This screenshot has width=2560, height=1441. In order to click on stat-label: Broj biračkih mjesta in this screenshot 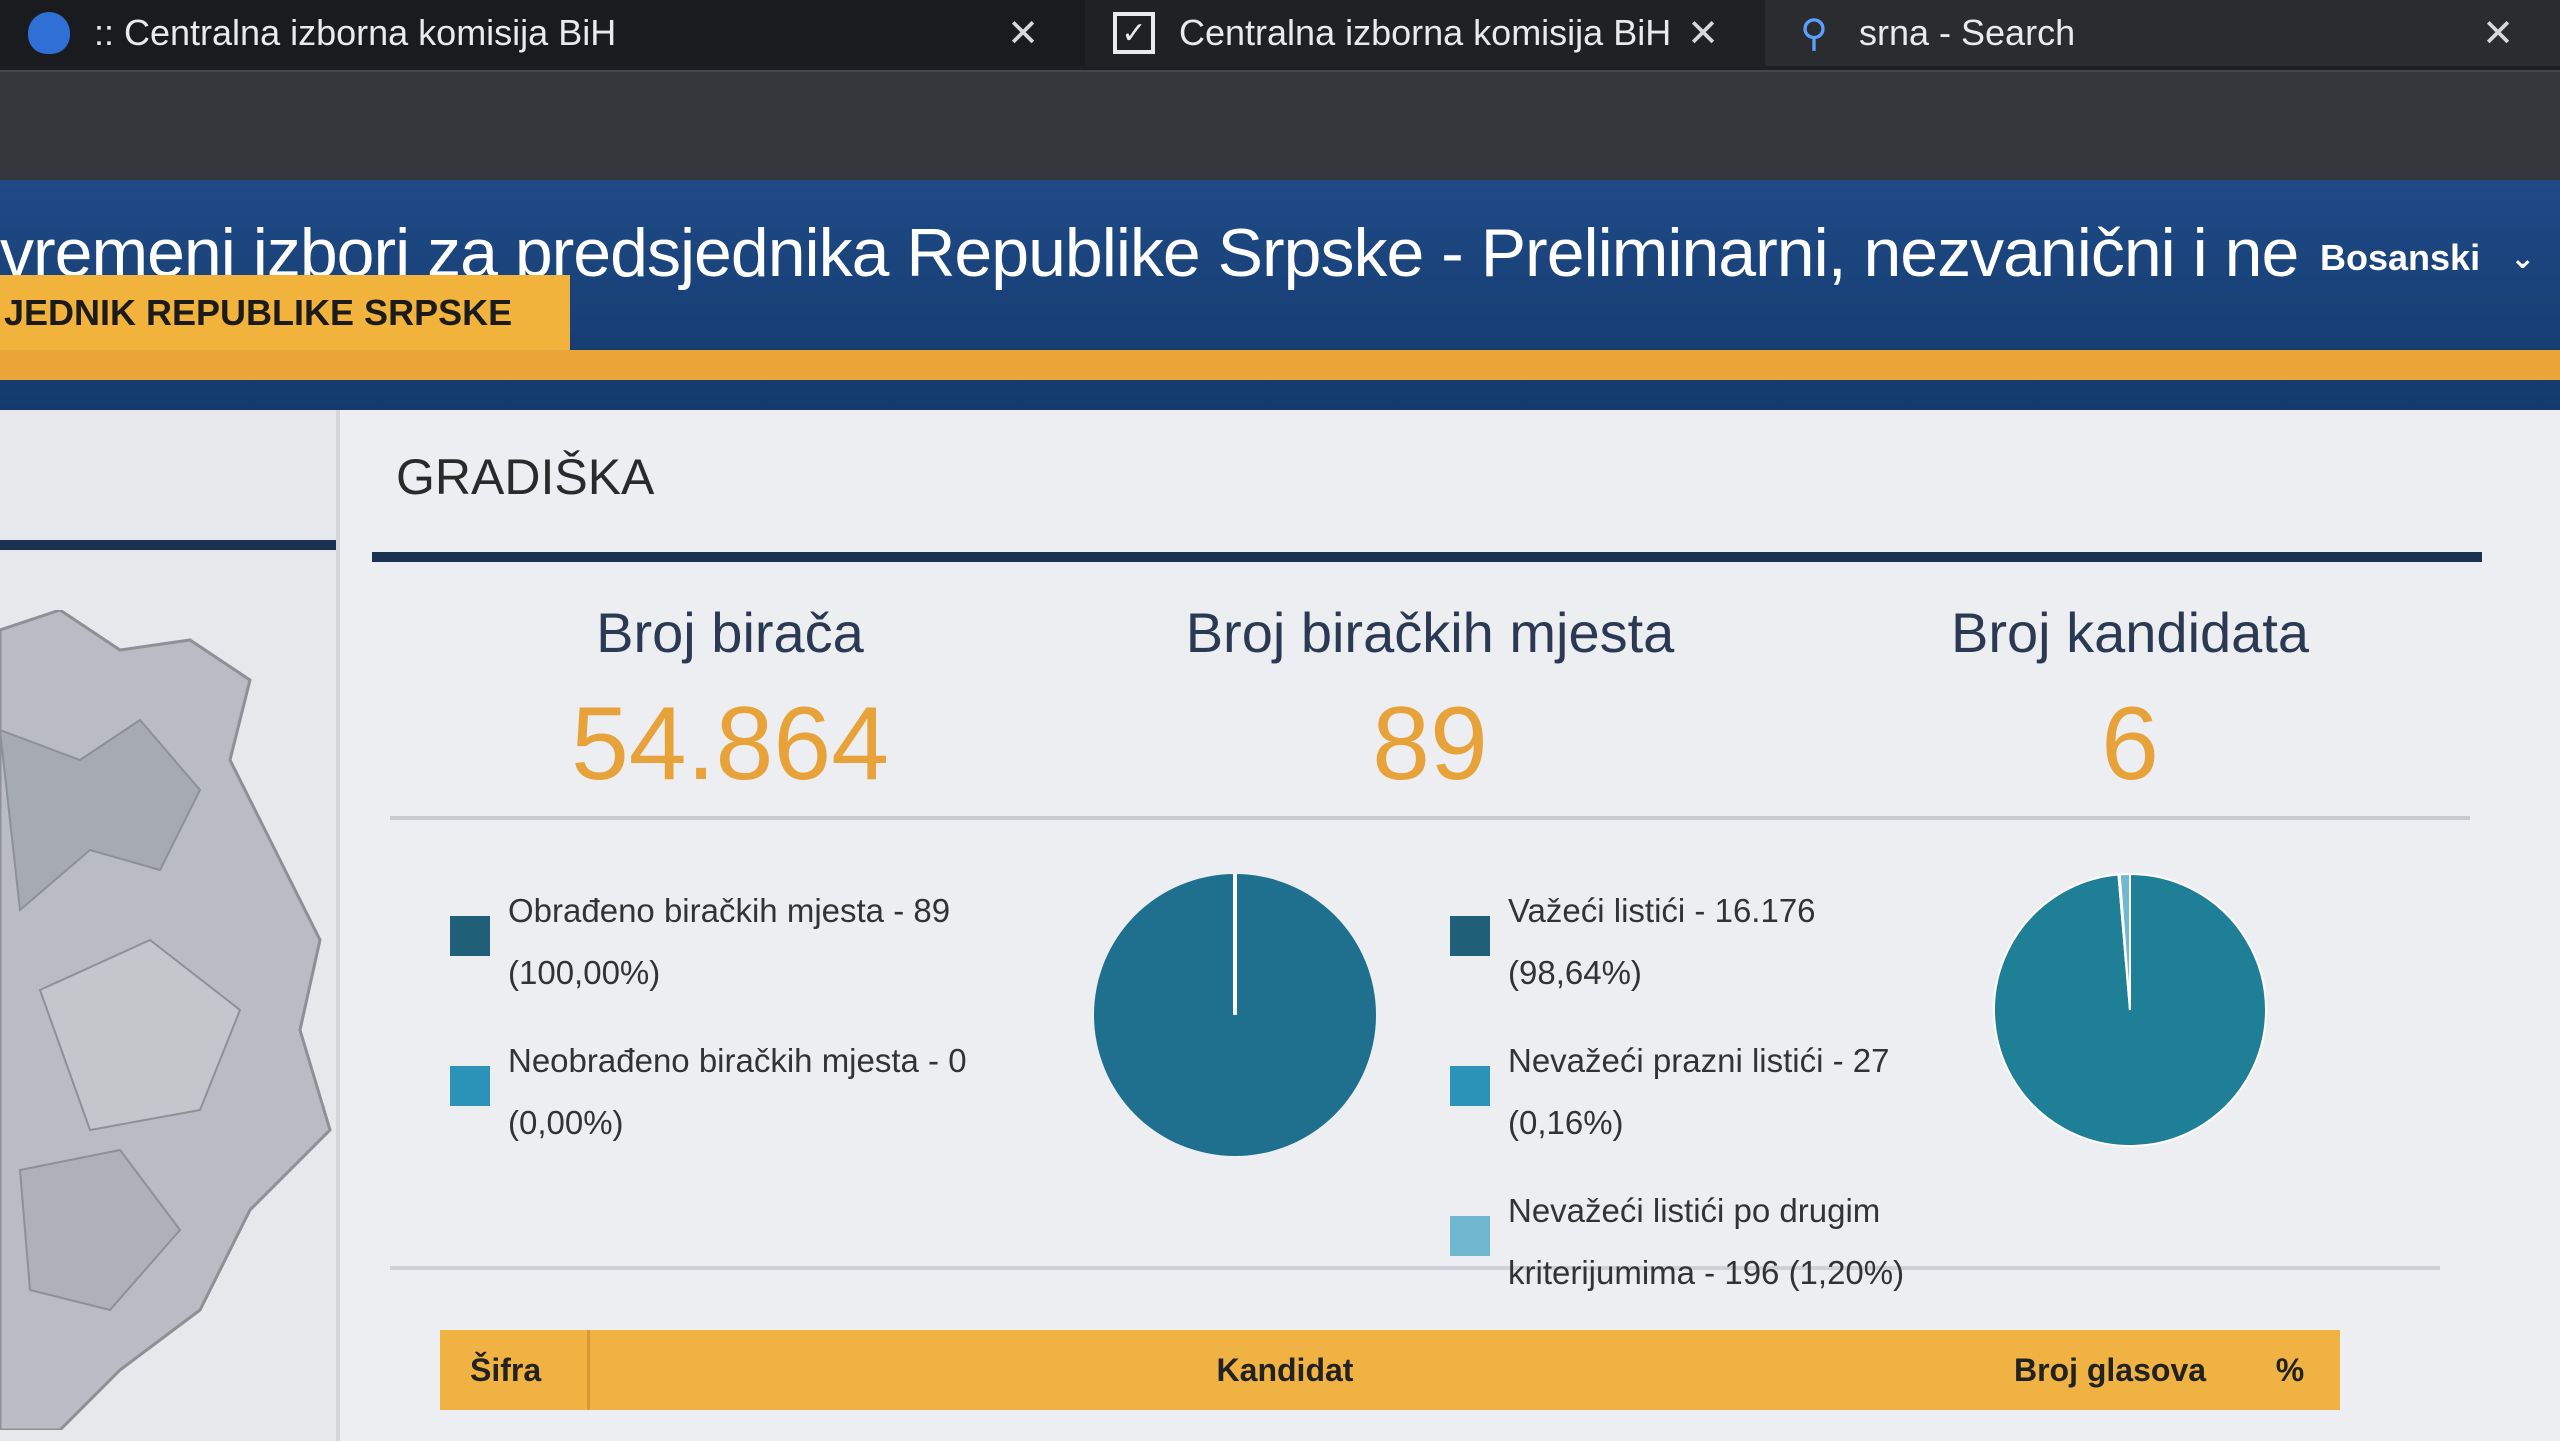, I will do `click(1430, 632)`.